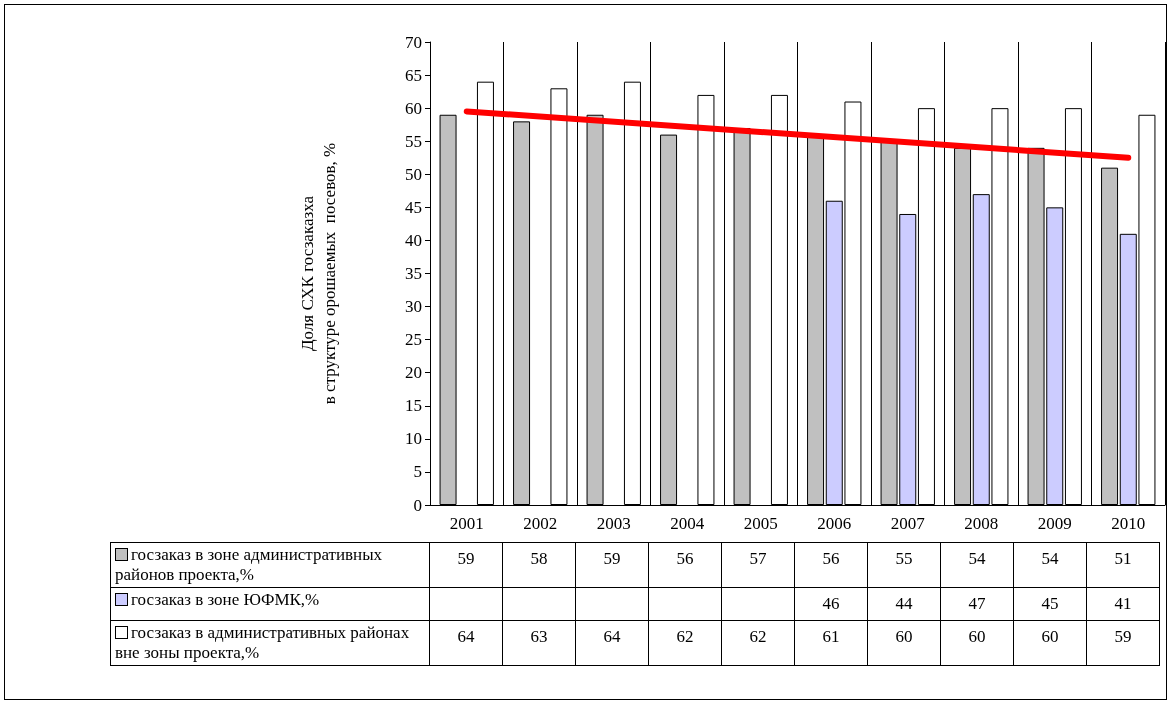 This screenshot has width=1173, height=706. What do you see at coordinates (758, 565) in the screenshot?
I see `data-label: 57` at bounding box center [758, 565].